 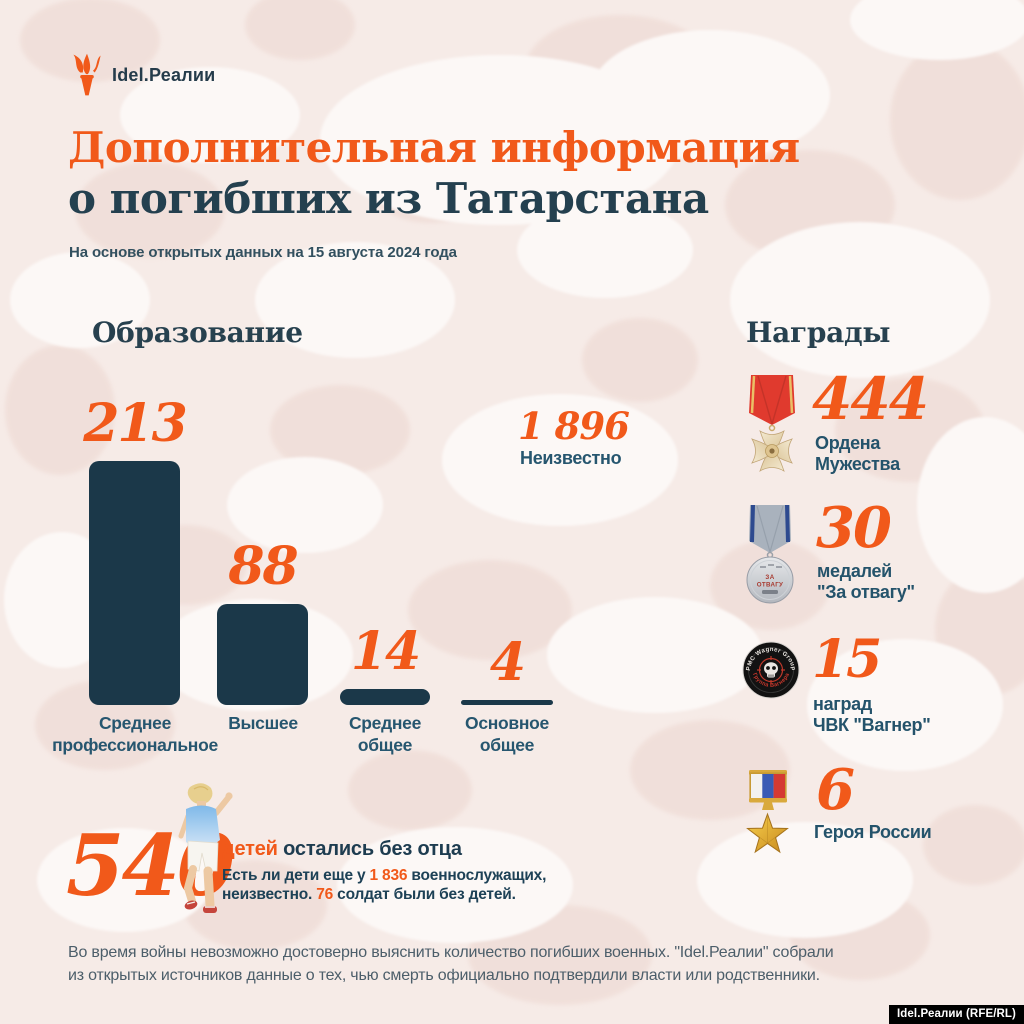 I want to click on brand-logo: Idel.Реалии, so click(x=142, y=75).